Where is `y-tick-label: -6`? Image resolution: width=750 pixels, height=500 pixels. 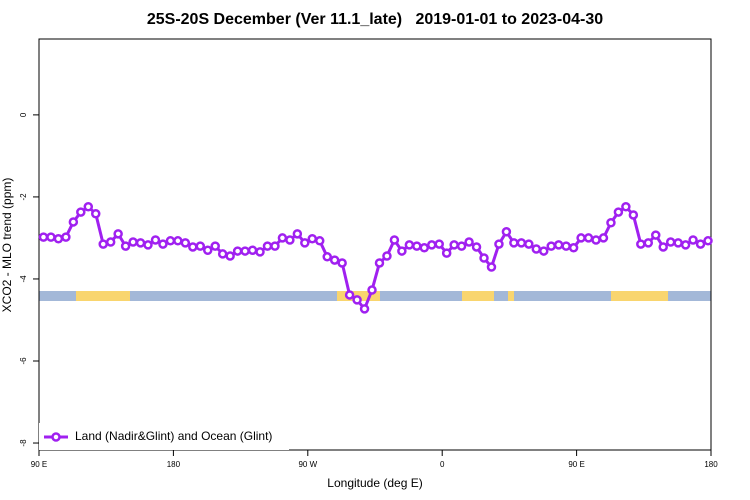 y-tick-label: -6 is located at coordinates (23, 361).